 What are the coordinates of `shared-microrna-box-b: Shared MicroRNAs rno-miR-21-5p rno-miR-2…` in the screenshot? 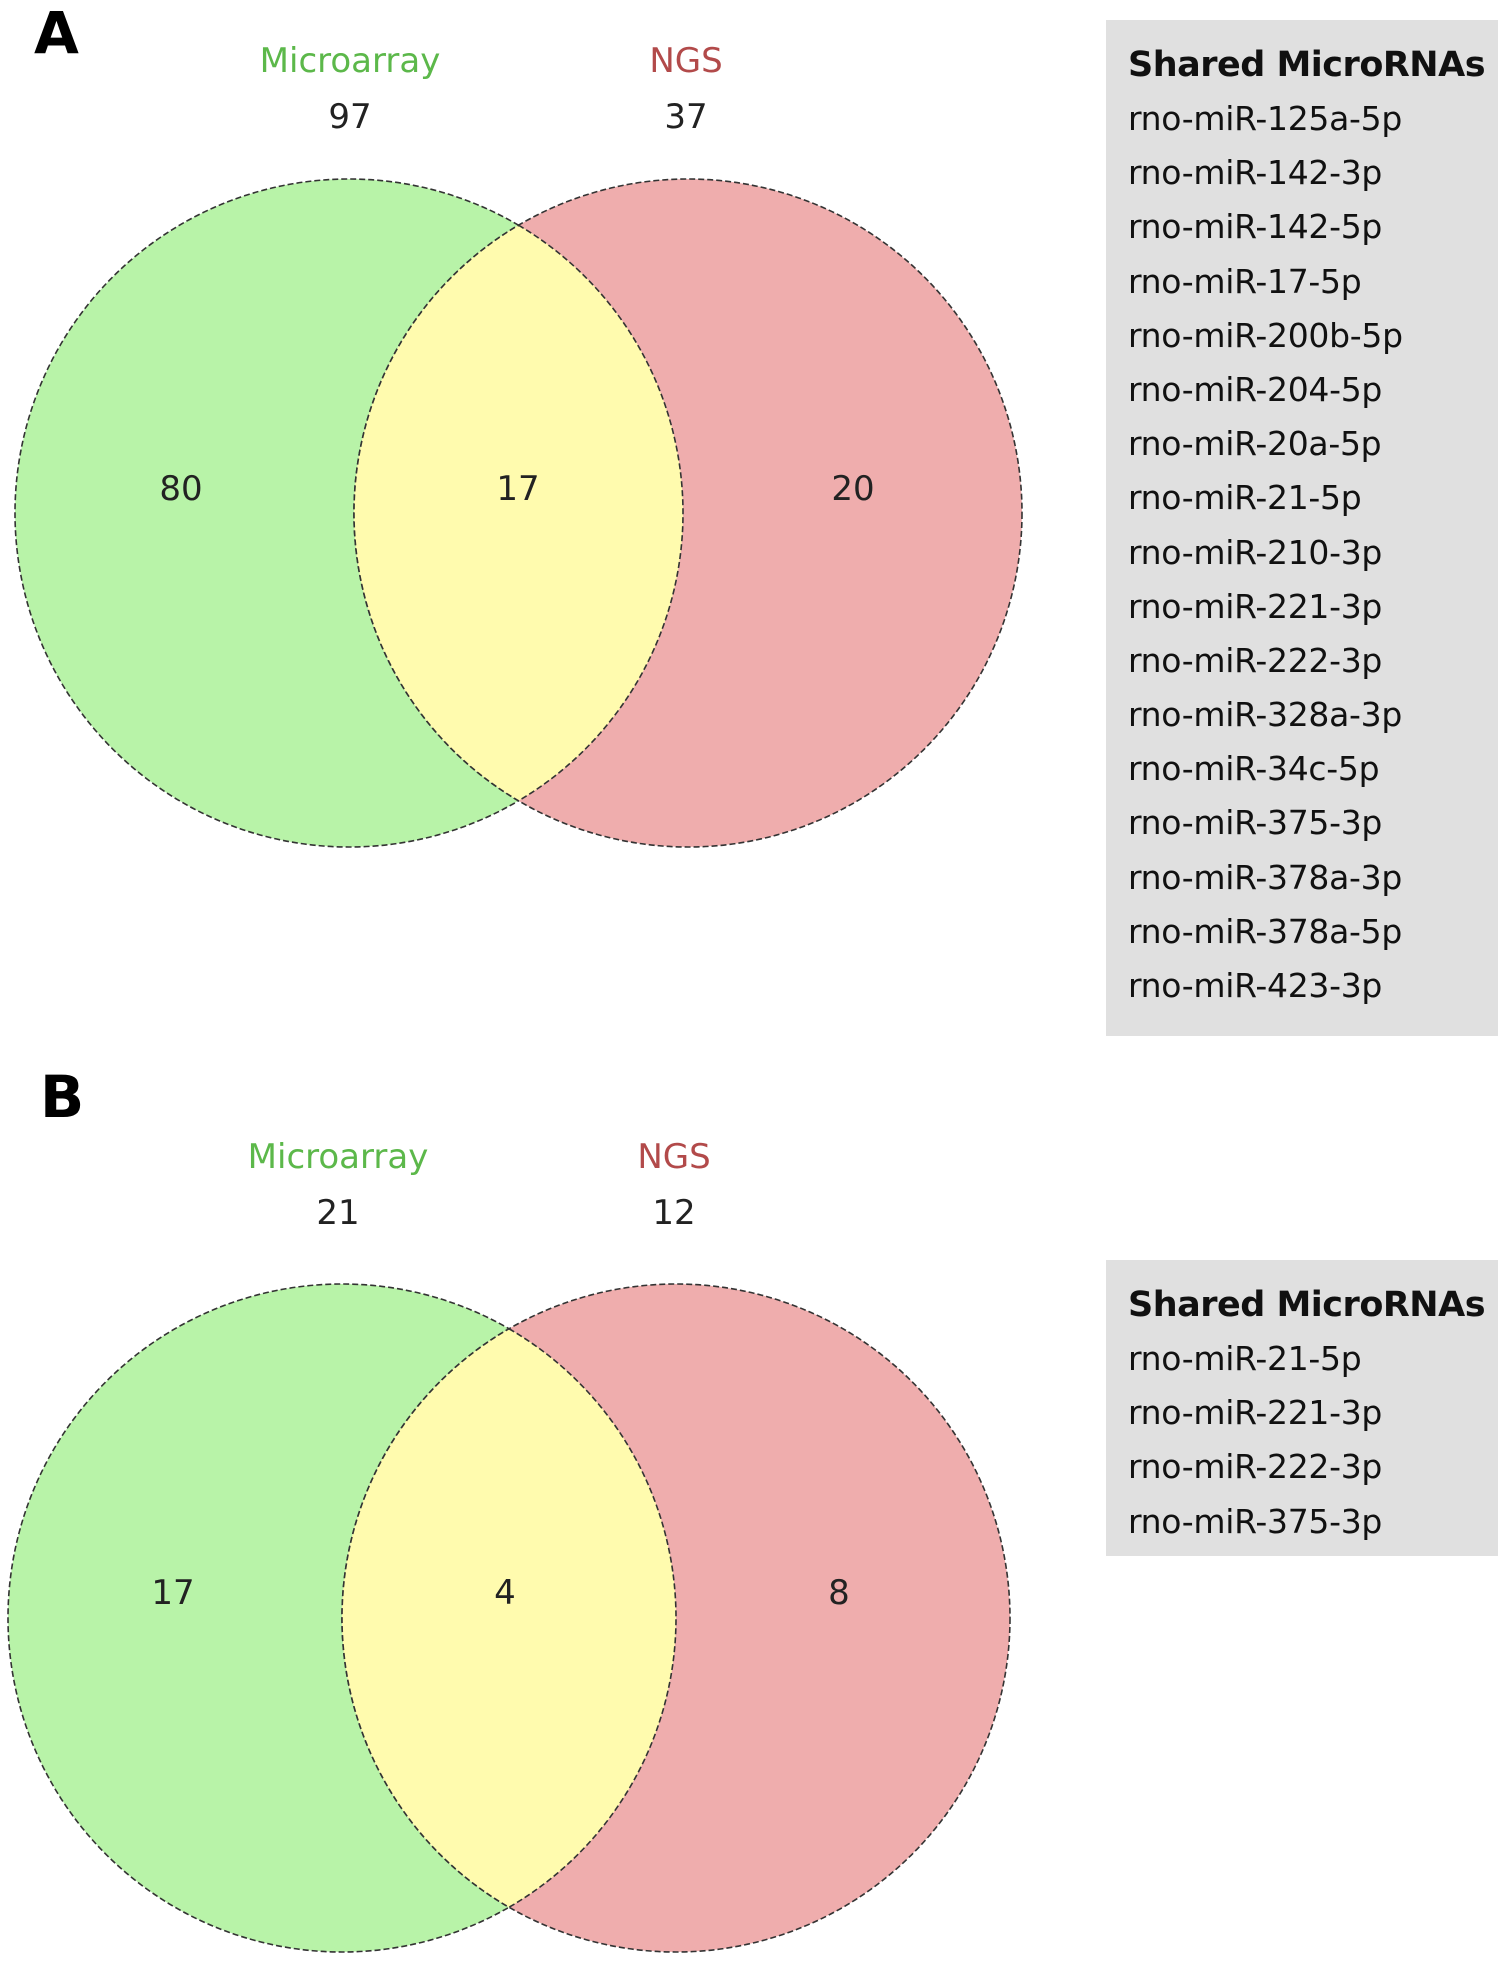 It's located at (1302, 1408).